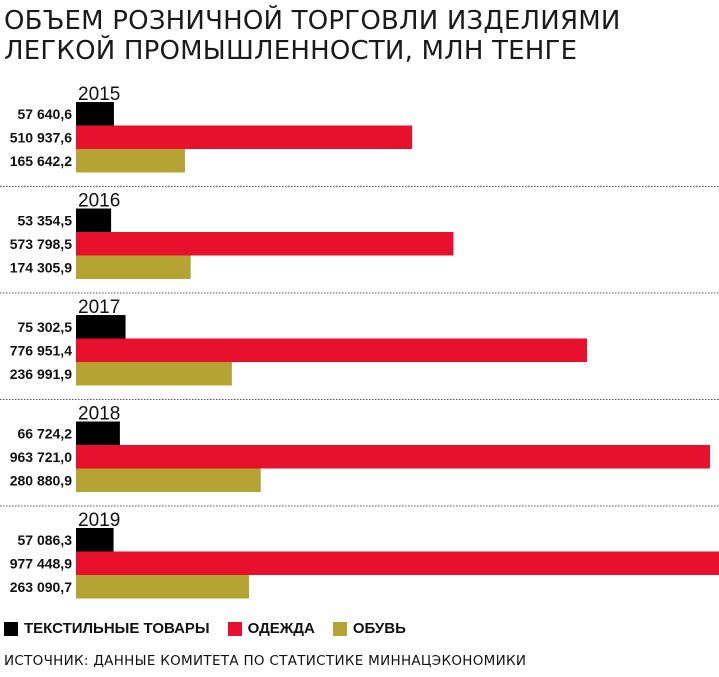  Describe the element at coordinates (41, 137) in the screenshot. I see `value-label-clothing: 510 937,6` at that location.